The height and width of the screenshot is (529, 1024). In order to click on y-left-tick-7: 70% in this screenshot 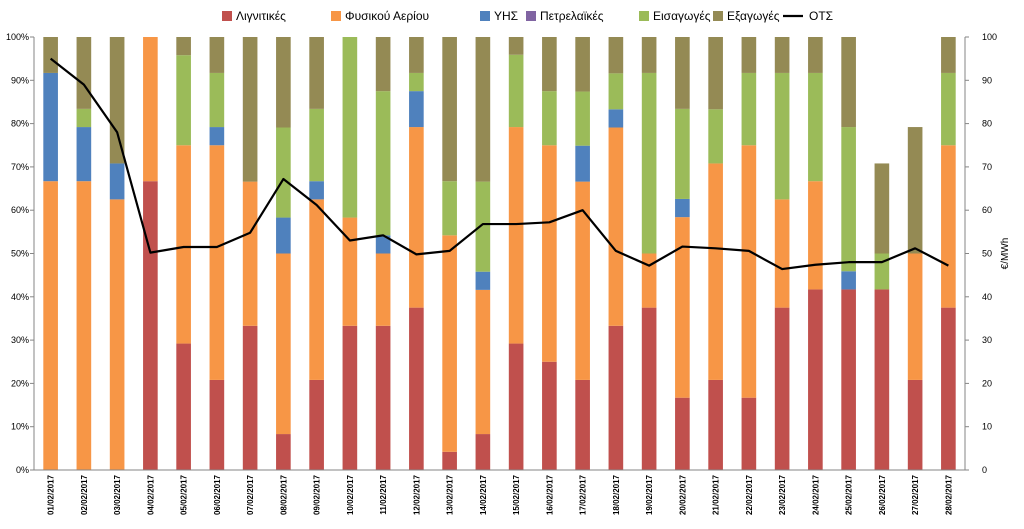, I will do `click(20, 167)`.